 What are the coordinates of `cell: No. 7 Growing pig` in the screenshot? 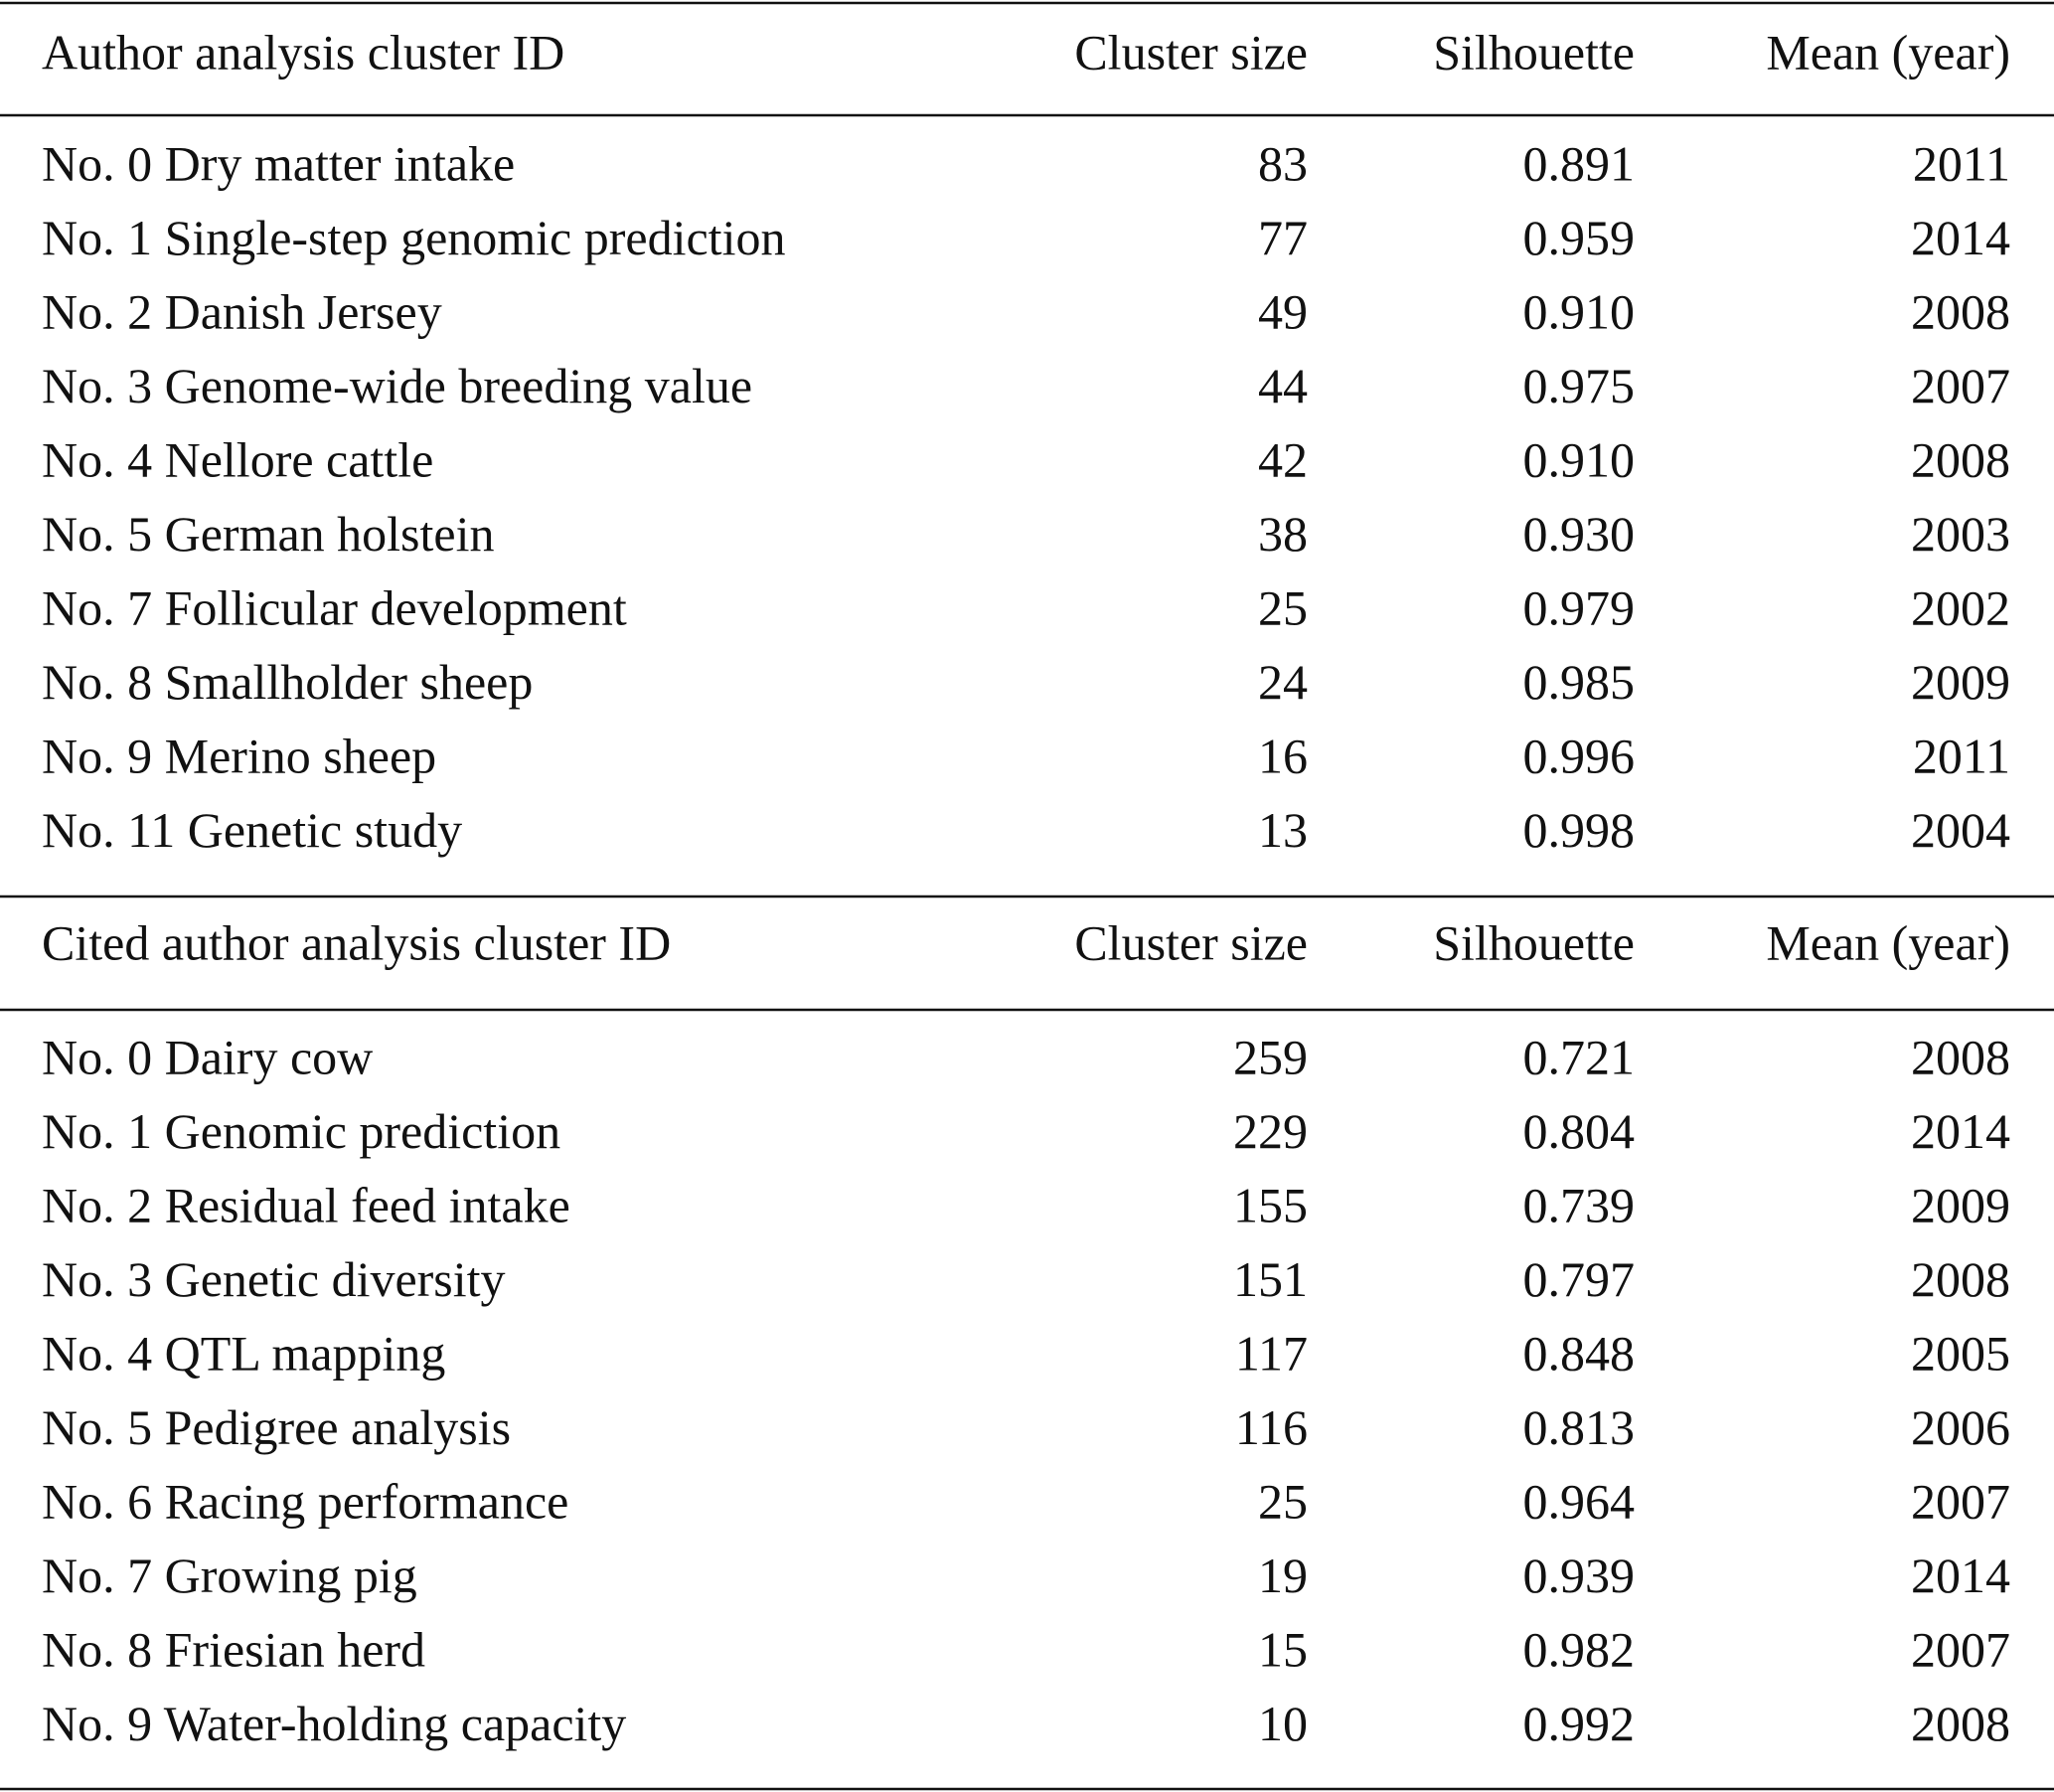 It's located at (229, 1575).